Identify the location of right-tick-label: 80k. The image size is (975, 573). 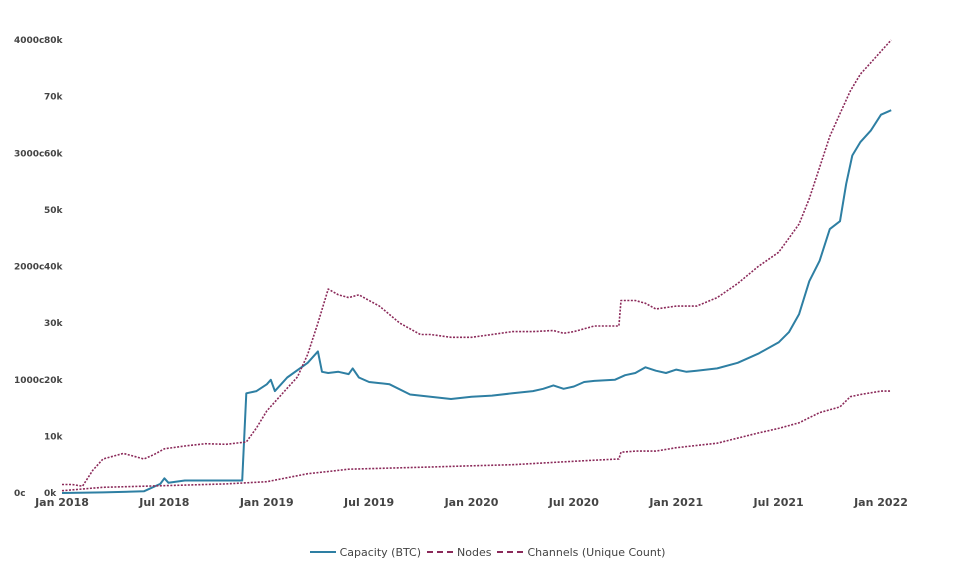
(54, 41).